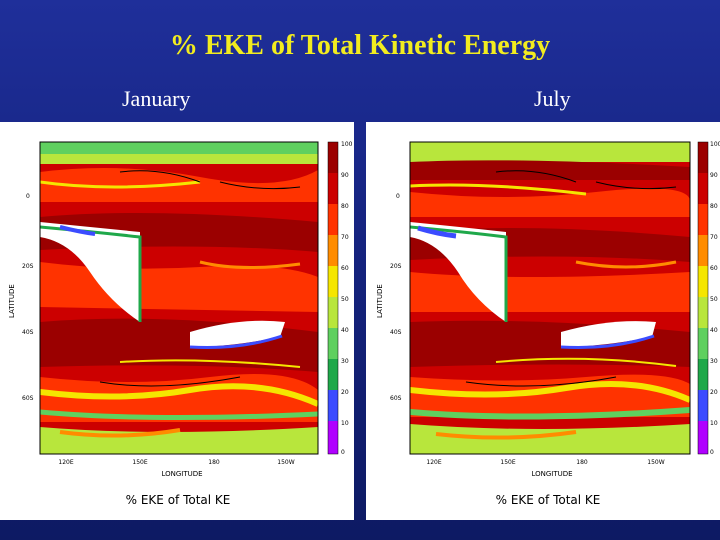 This screenshot has height=540, width=720. What do you see at coordinates (360, 45) in the screenshot?
I see `slide-title: % EKE of Total Kinetic Energy` at bounding box center [360, 45].